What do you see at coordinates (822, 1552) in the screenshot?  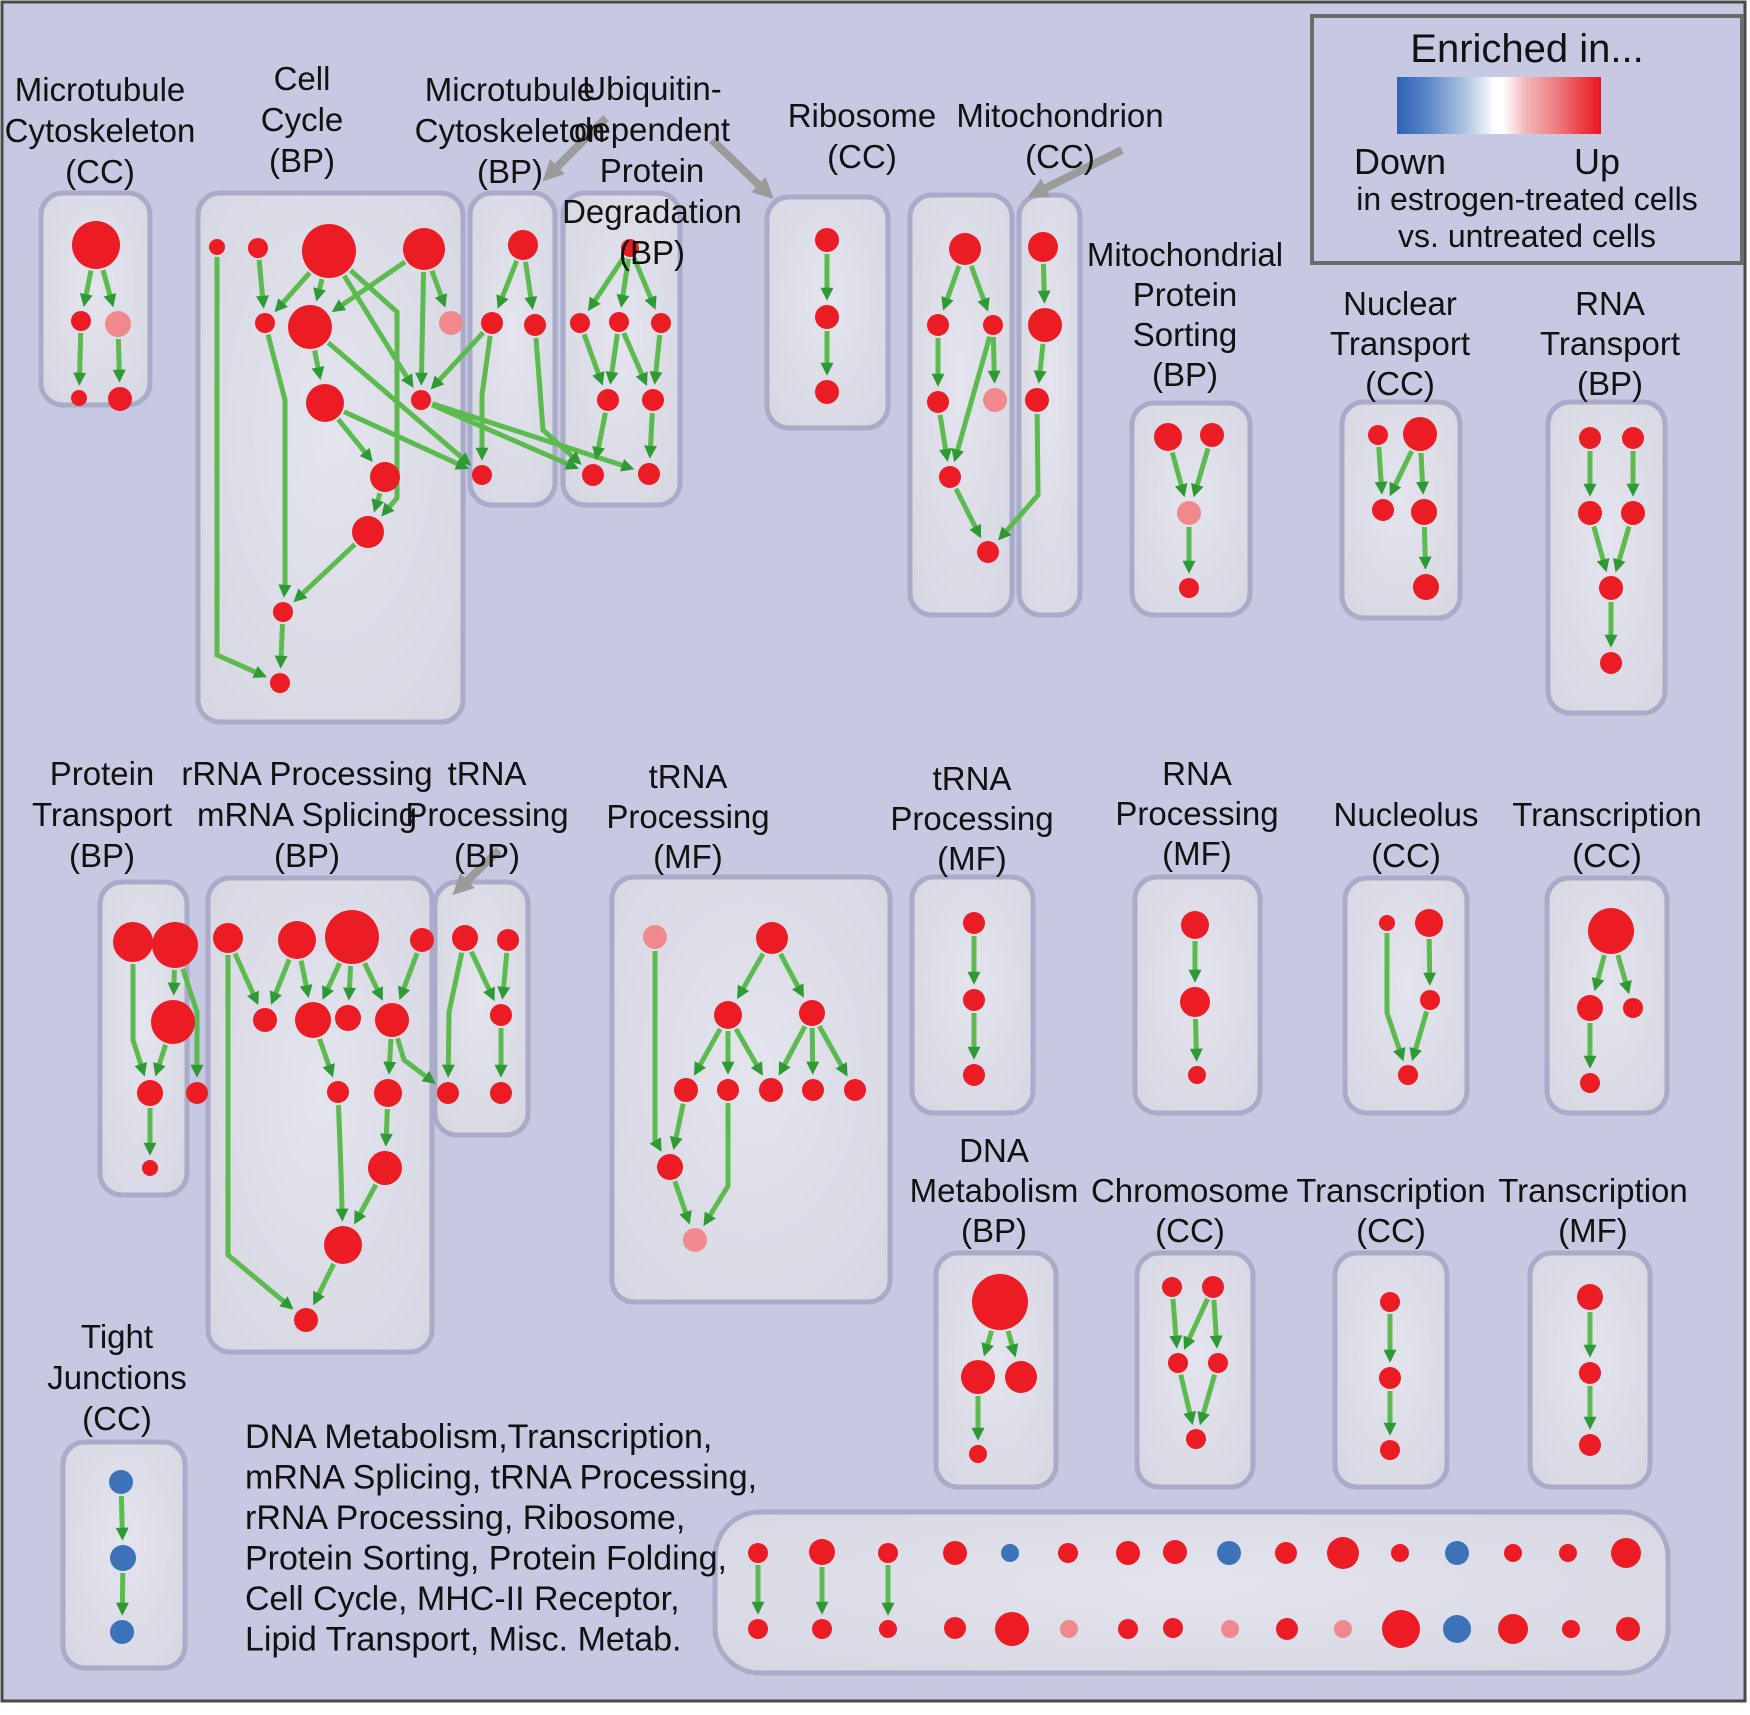 I see `go-term-node-k2t` at bounding box center [822, 1552].